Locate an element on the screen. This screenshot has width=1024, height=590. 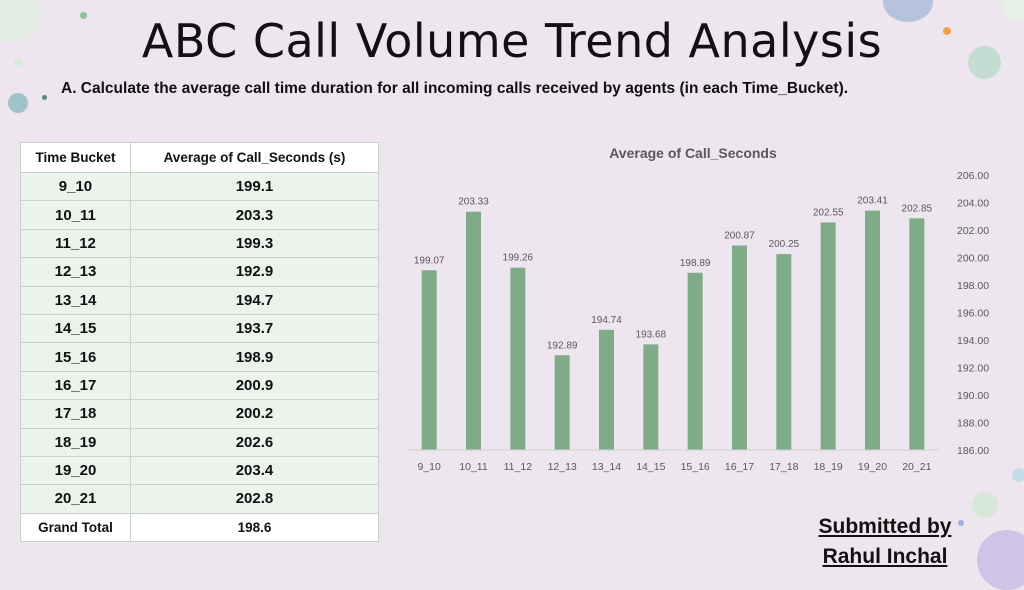
average-call-seconds-cell: 192.9 is located at coordinates (254, 272).